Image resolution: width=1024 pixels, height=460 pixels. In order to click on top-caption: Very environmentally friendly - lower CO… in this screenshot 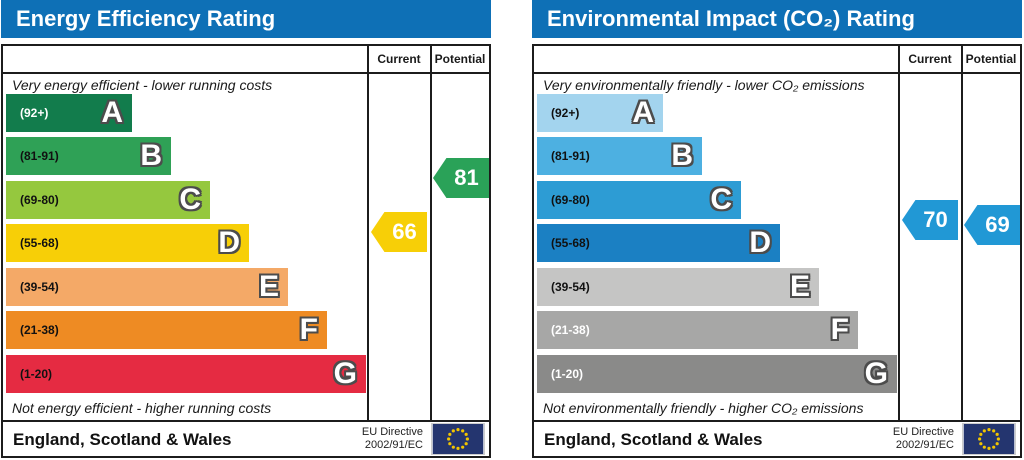, I will do `click(704, 85)`.